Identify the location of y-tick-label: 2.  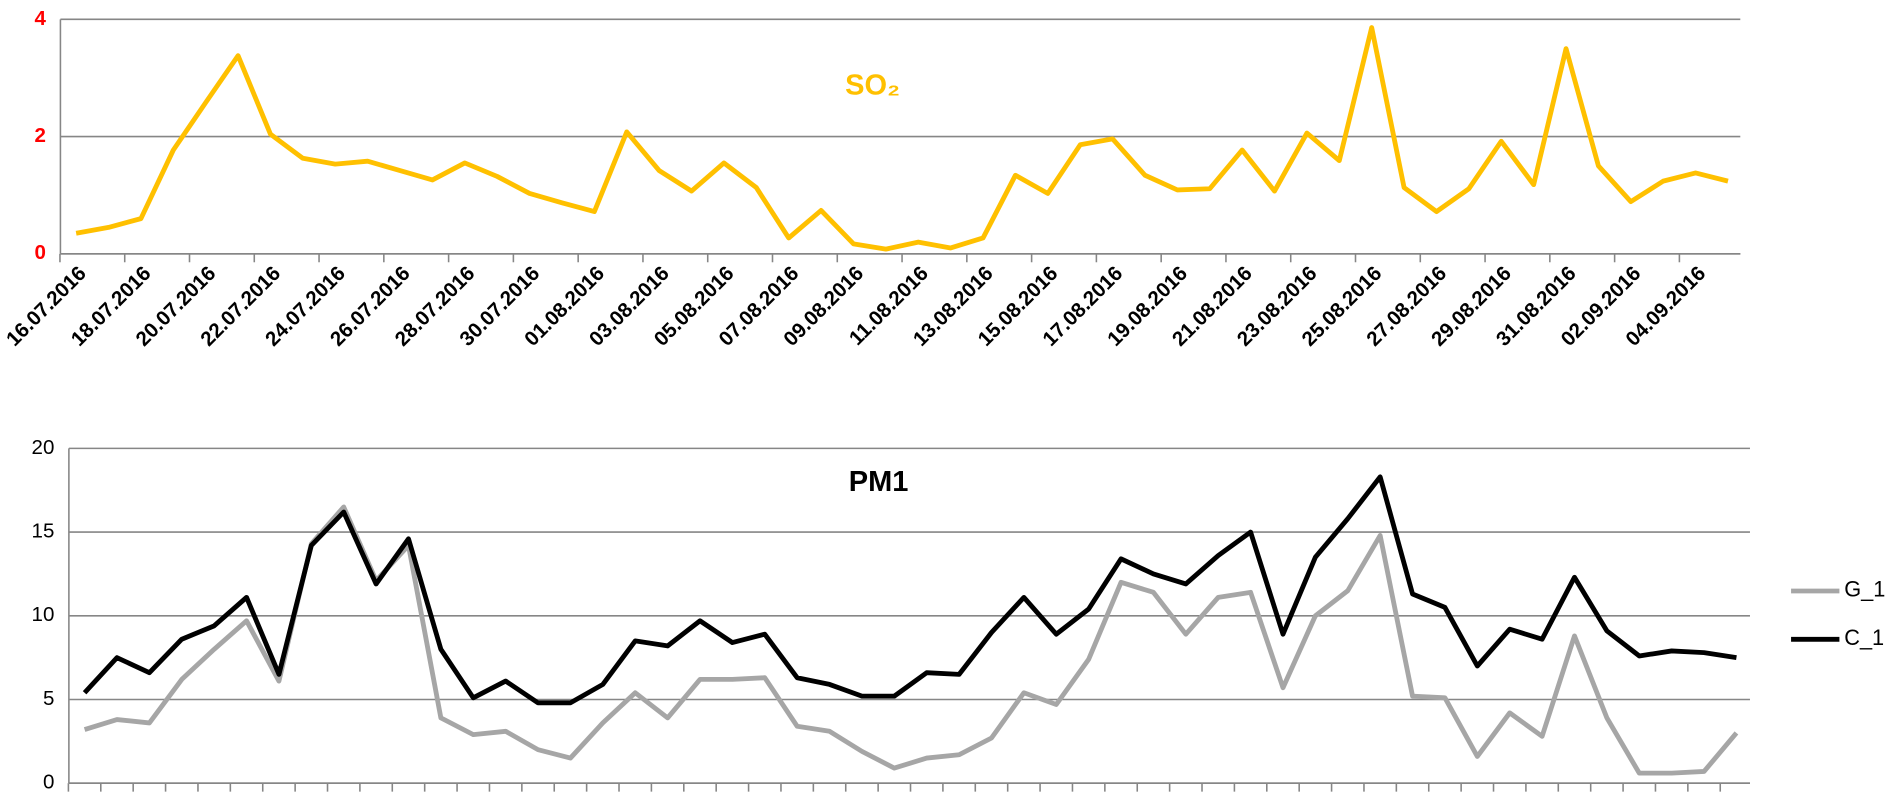
(40, 135).